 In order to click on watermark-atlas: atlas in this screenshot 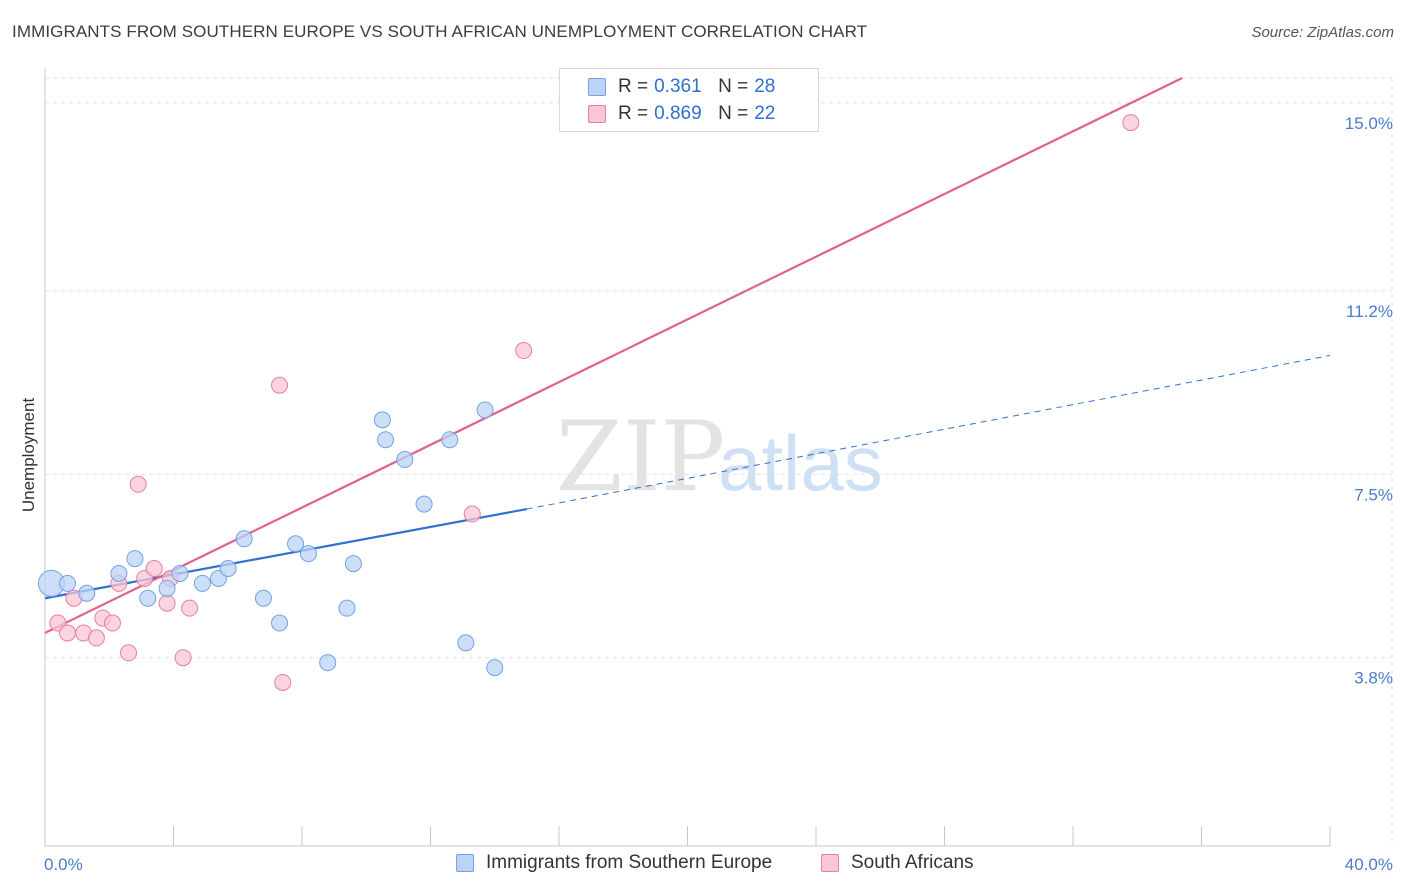, I will do `click(800, 463)`.